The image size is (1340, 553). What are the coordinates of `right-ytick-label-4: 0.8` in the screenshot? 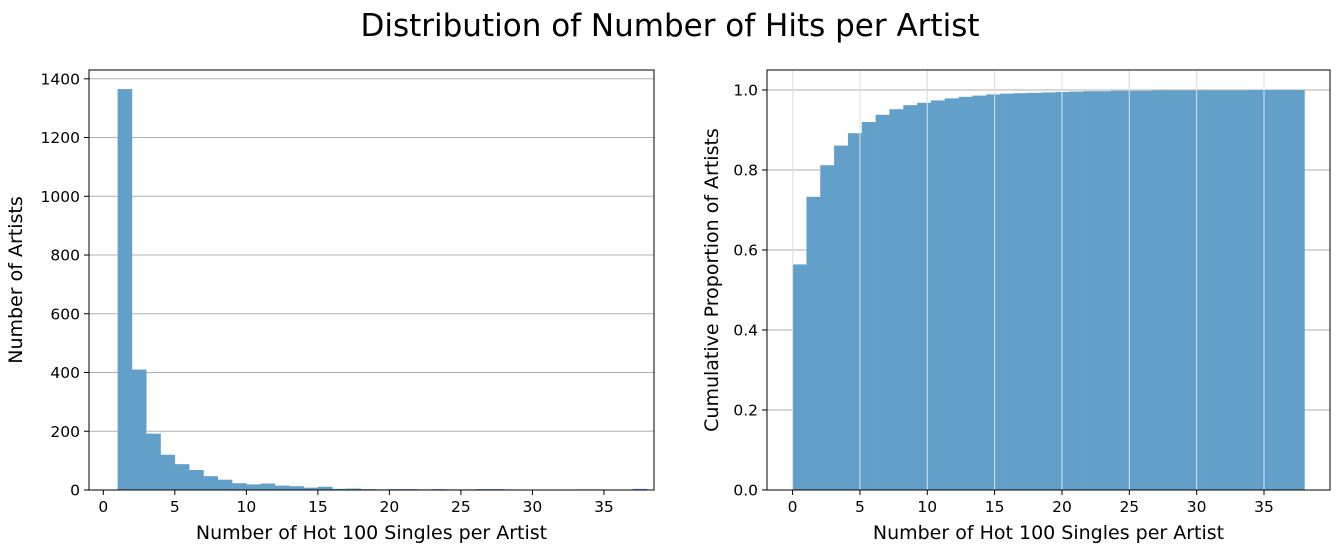 It's located at (745, 171).